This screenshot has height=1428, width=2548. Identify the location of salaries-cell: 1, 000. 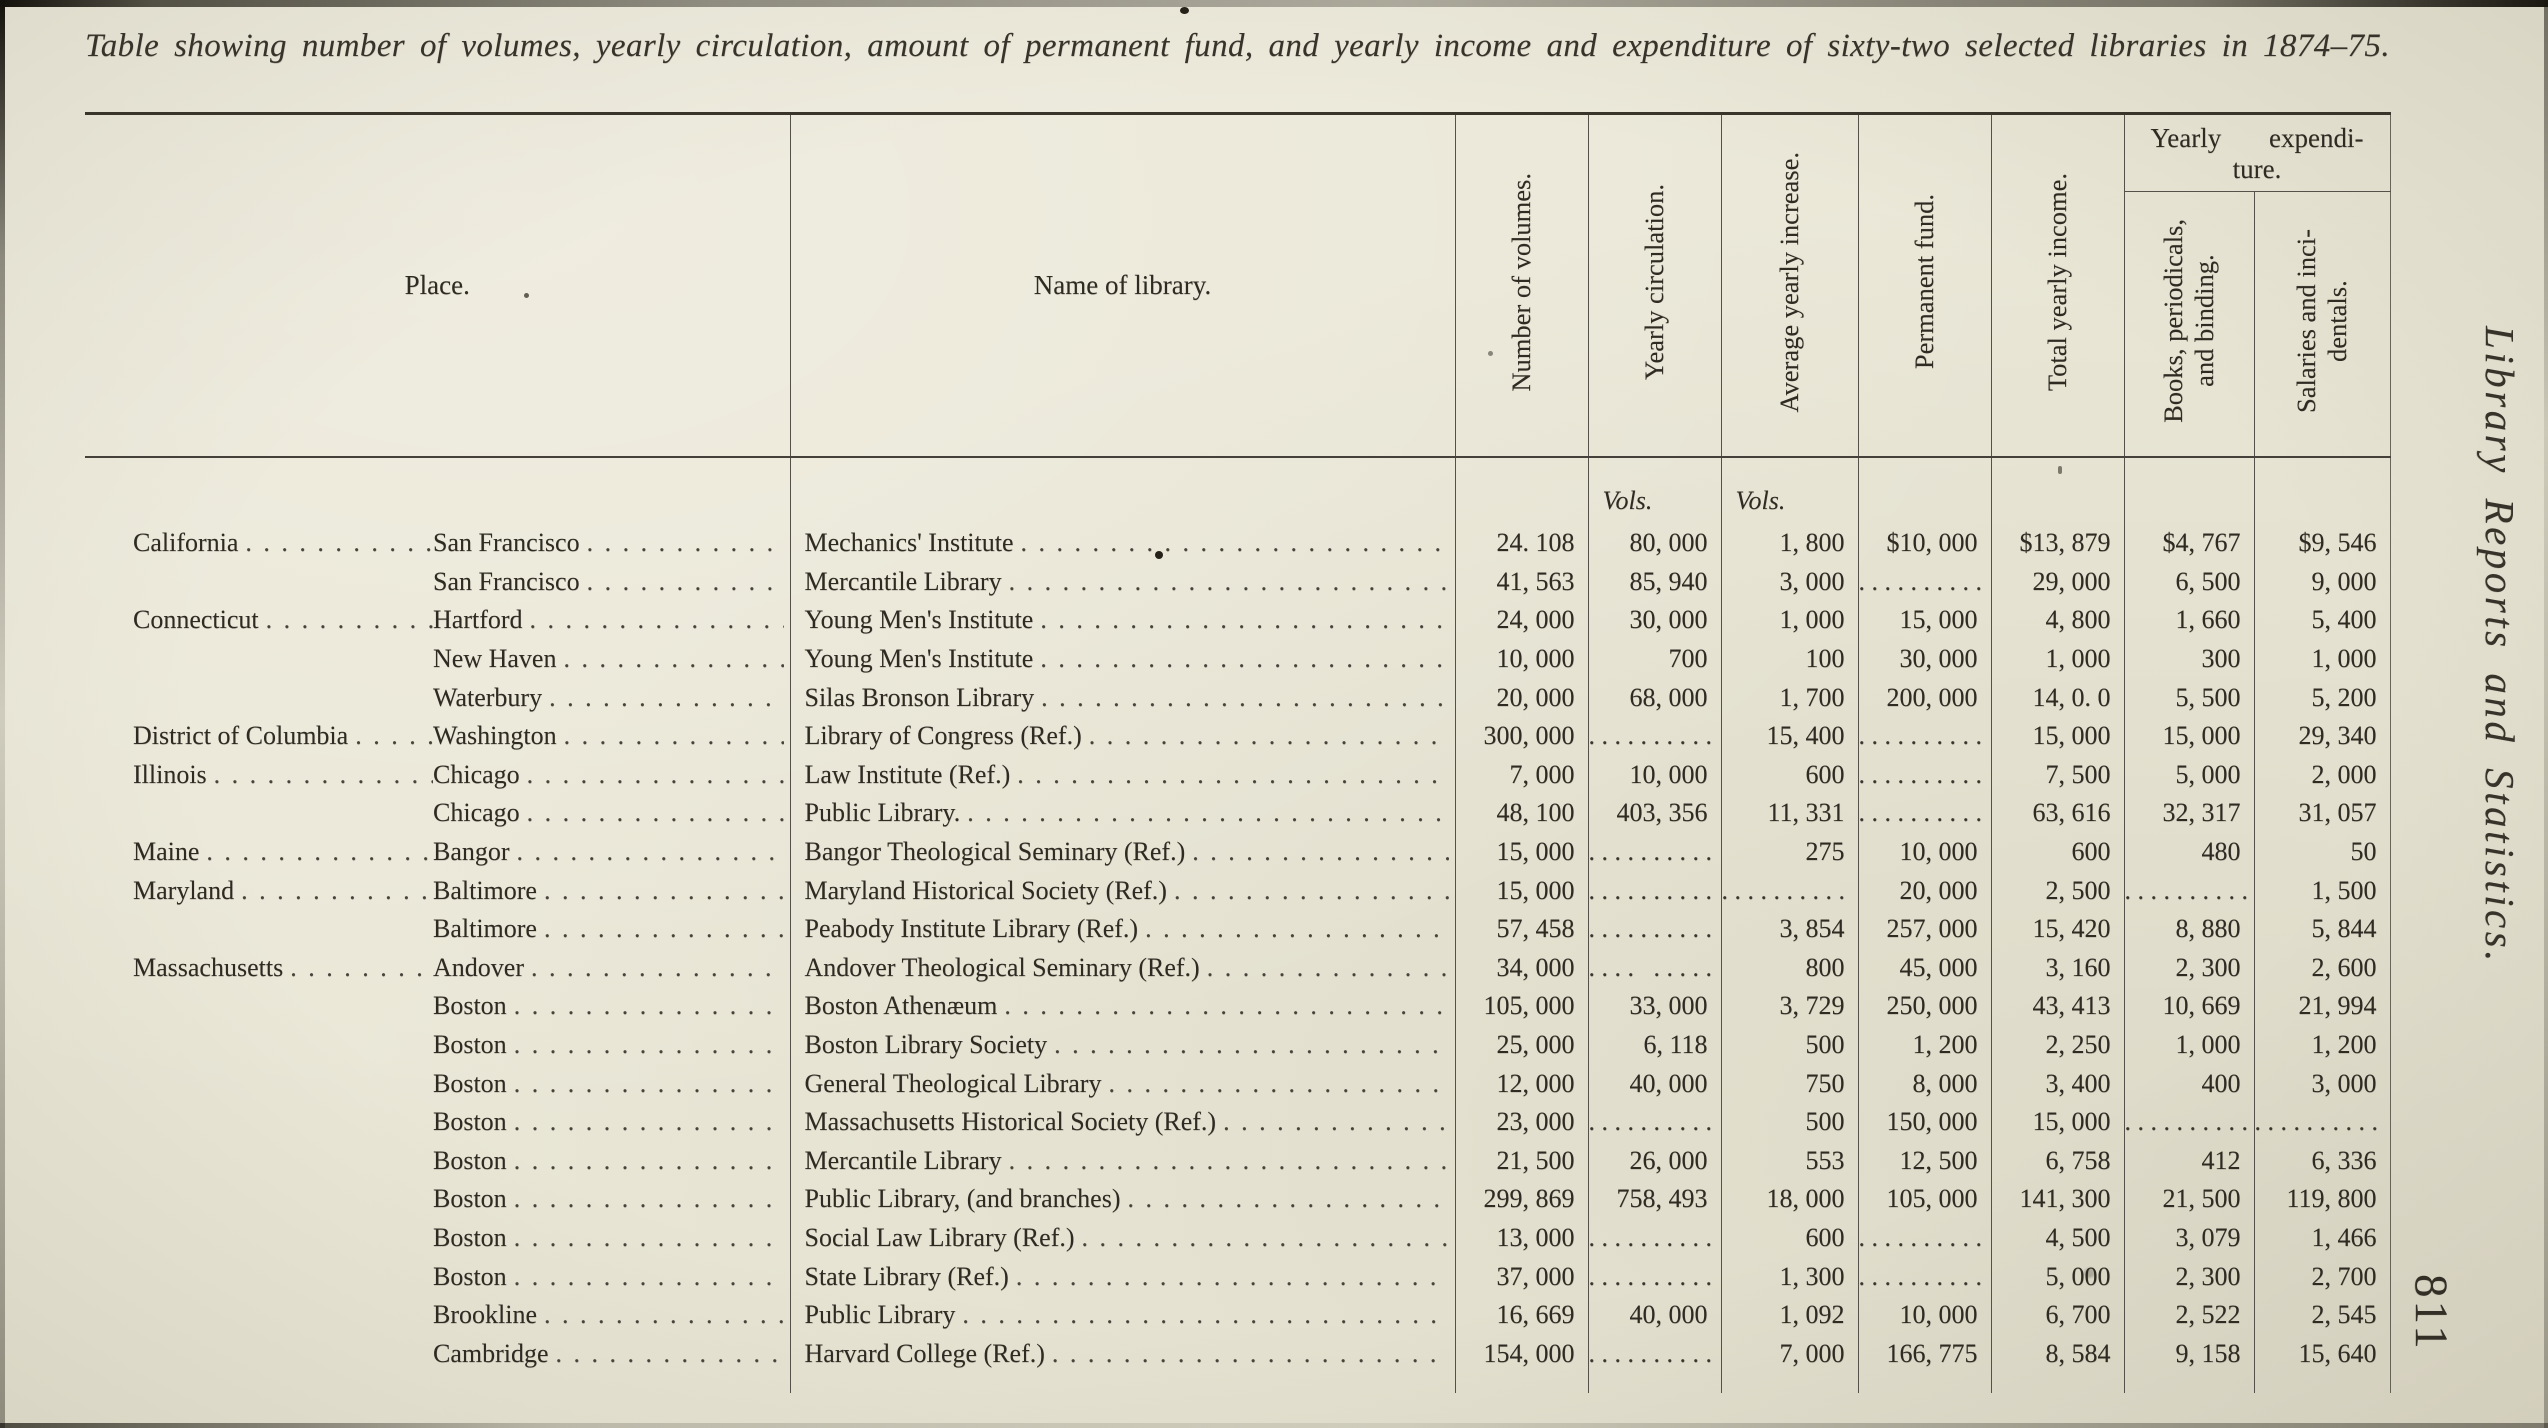
(2322, 659).